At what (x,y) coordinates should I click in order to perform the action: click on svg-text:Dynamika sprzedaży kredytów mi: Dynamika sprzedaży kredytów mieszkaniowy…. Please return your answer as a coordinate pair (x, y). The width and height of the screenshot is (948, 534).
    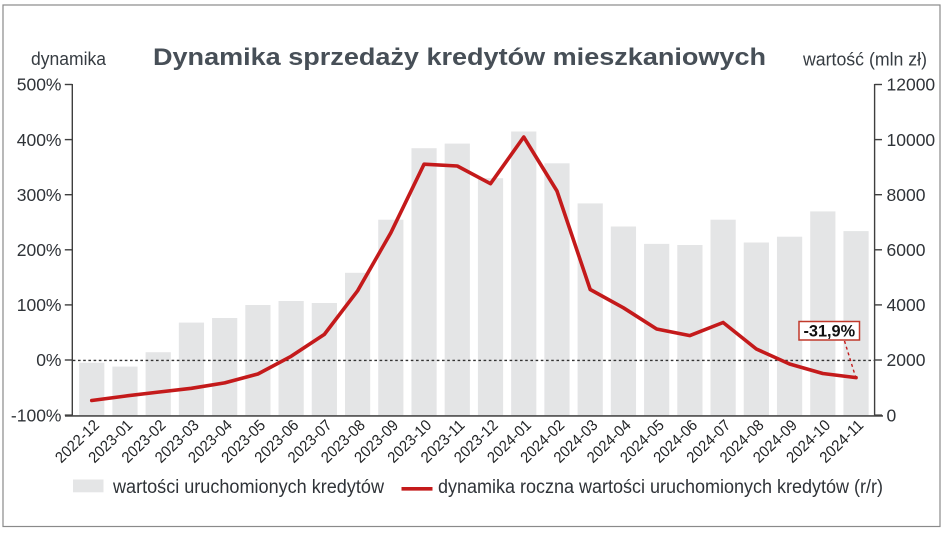
    Looking at the image, I should click on (459, 57).